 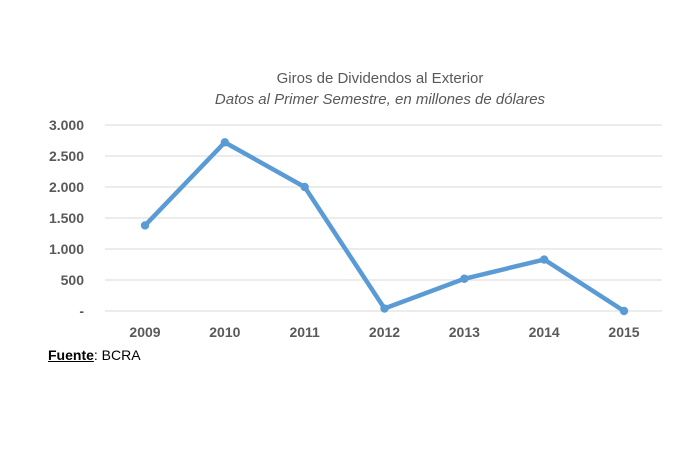 I want to click on source-label: Fuente, so click(x=71, y=355).